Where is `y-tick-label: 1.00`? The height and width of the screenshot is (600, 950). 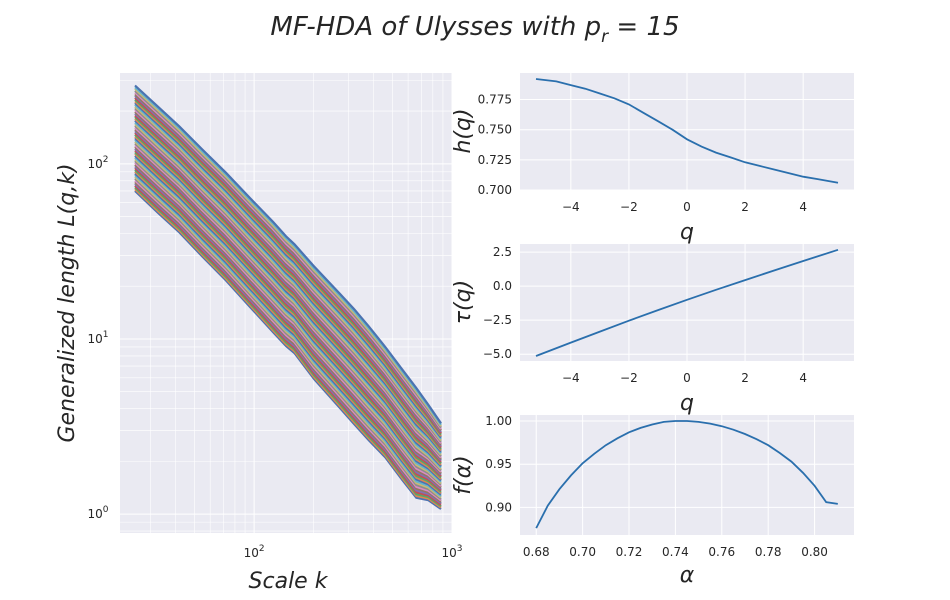 y-tick-label: 1.00 is located at coordinates (498, 421).